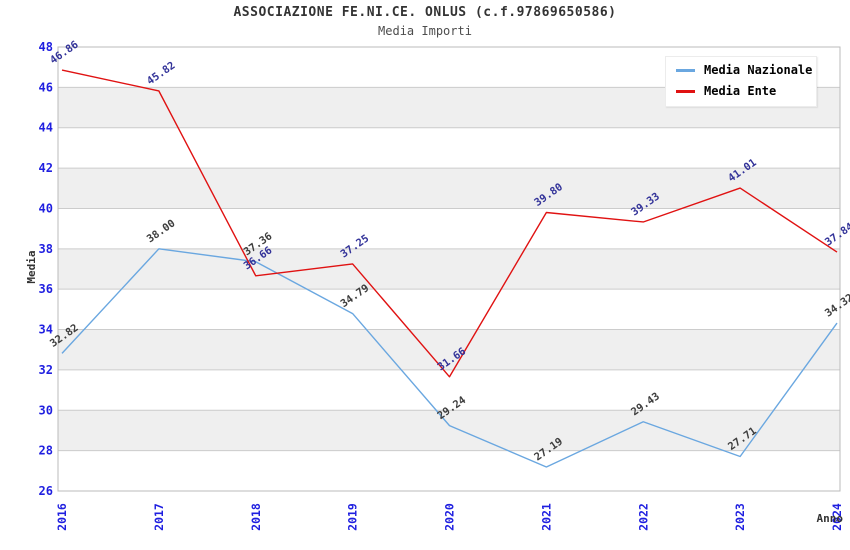  I want to click on data-label: 37.84, so click(836, 235).